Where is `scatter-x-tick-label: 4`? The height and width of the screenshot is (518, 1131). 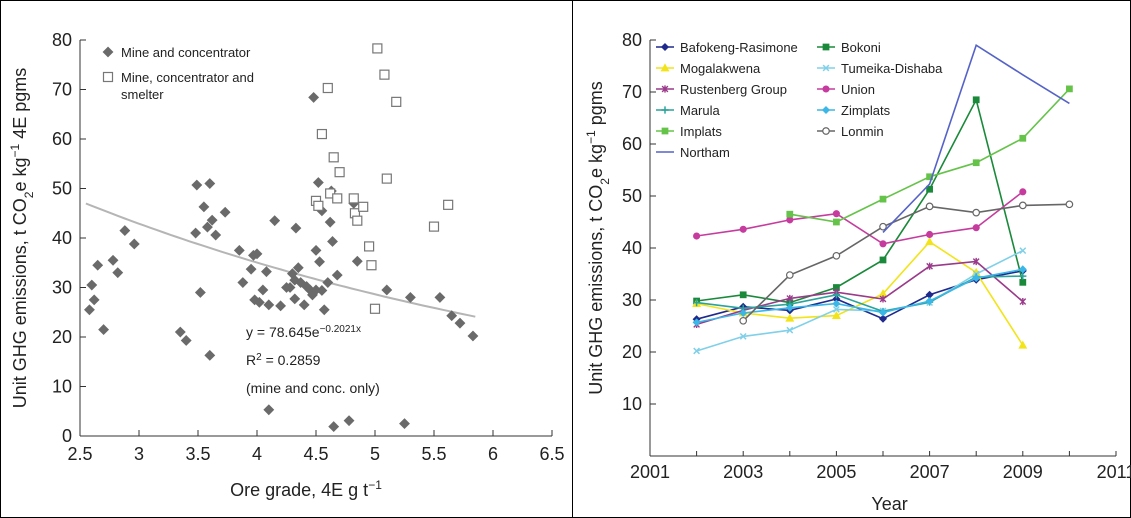
scatter-x-tick-label: 4 is located at coordinates (257, 454).